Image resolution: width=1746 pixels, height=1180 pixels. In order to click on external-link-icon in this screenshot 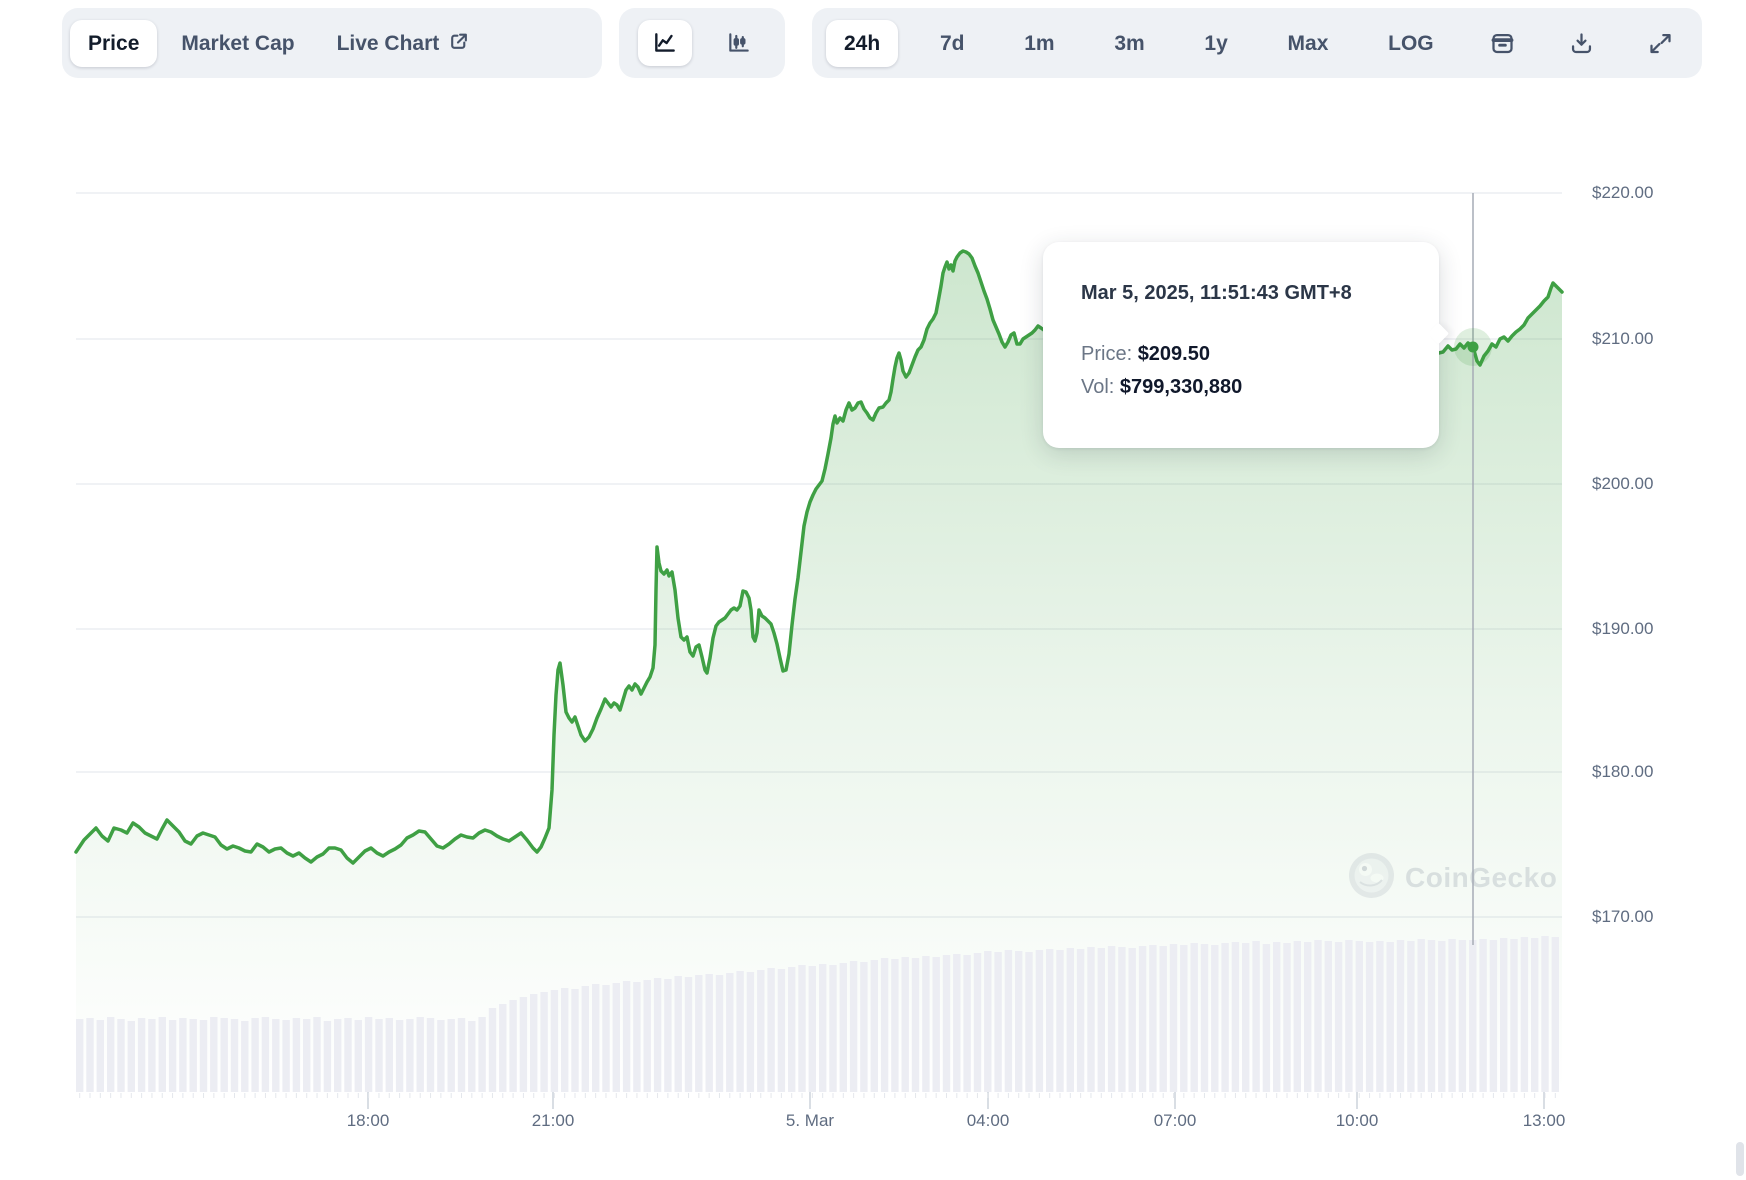, I will do `click(458, 43)`.